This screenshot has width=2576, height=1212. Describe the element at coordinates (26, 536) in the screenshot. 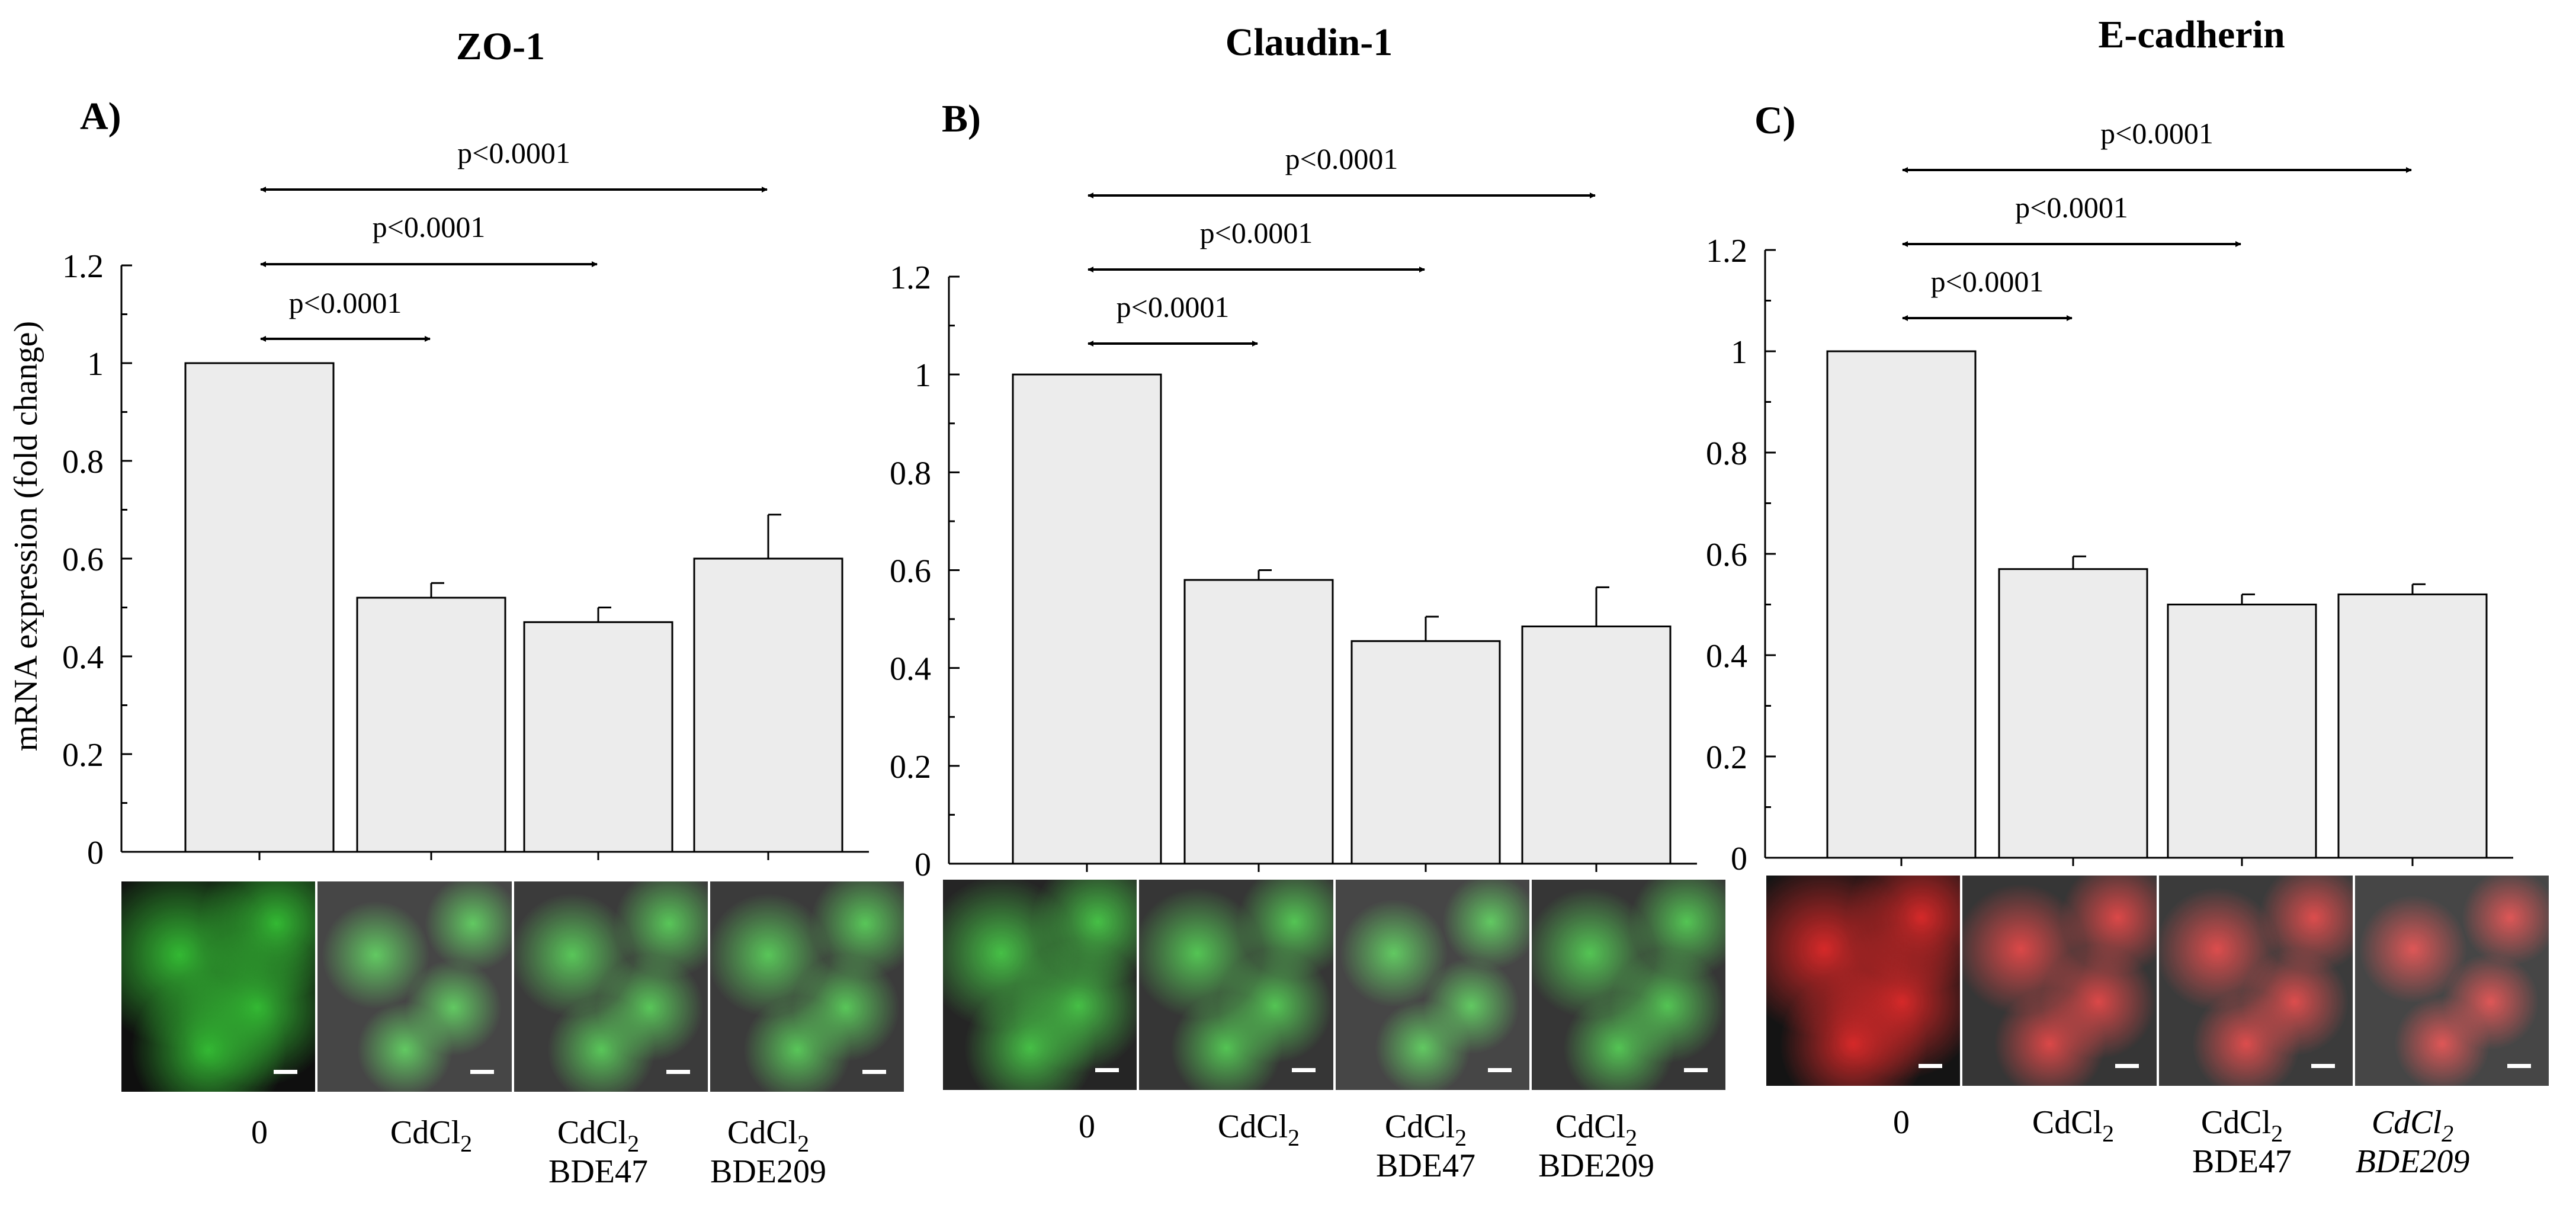

I see `y-axis-label: mRNA expression (fold change)` at that location.